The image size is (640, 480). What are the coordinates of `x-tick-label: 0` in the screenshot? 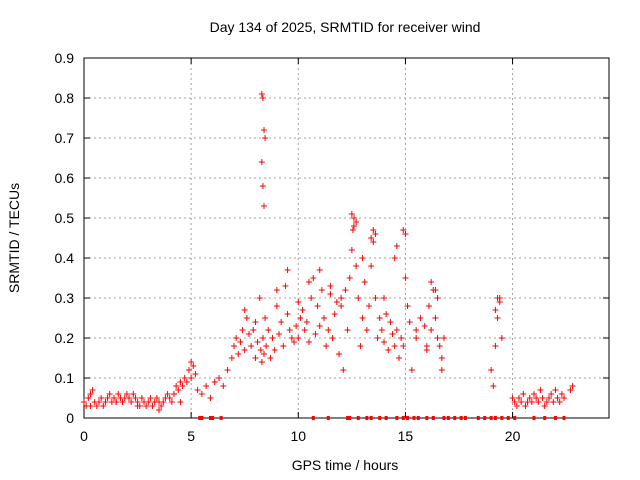 It's located at (84, 436).